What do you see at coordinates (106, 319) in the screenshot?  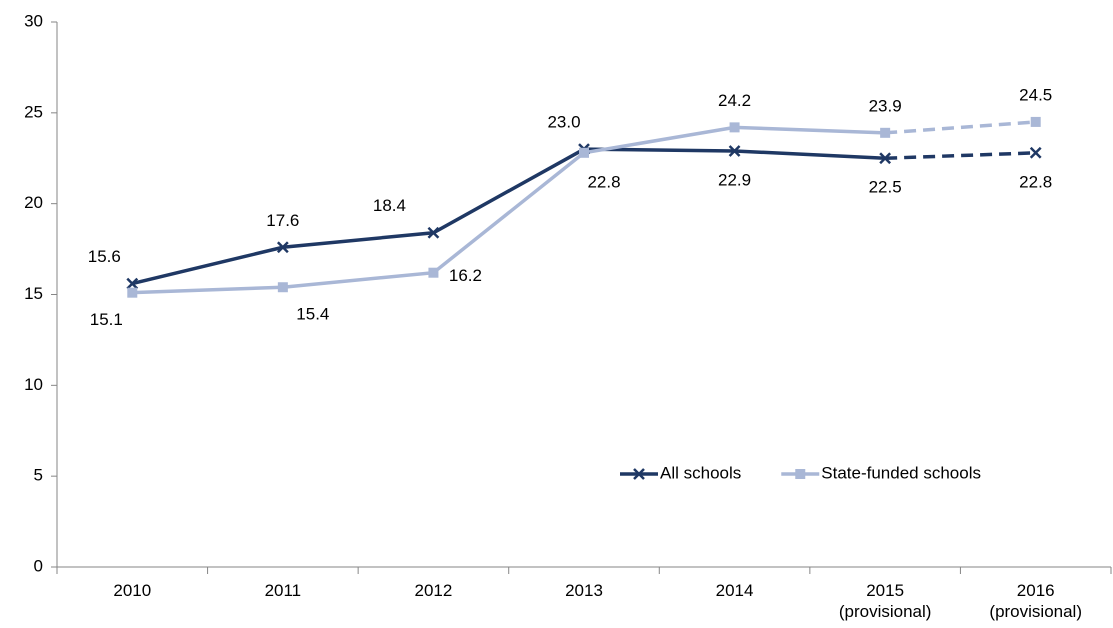 I see `data-label: 15.1` at bounding box center [106, 319].